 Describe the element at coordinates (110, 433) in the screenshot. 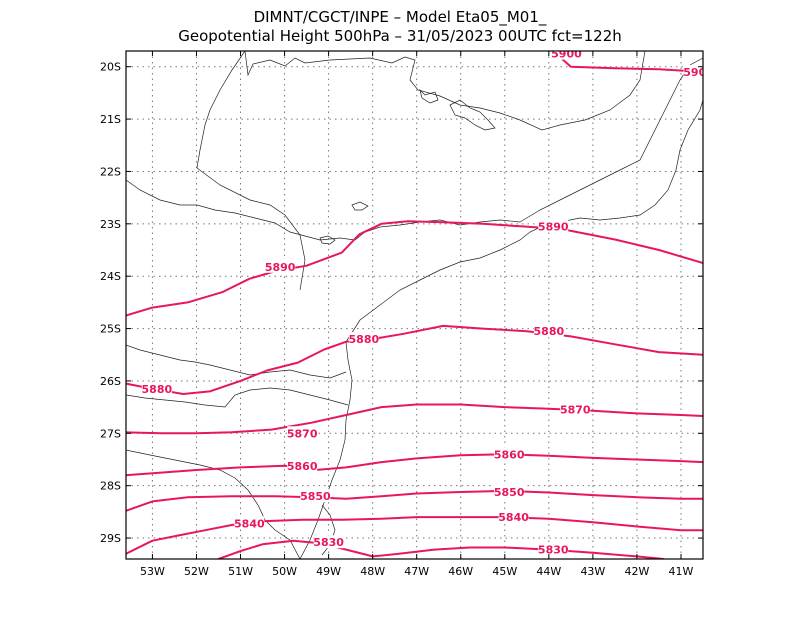

I see `y-tick-label: 27S` at that location.